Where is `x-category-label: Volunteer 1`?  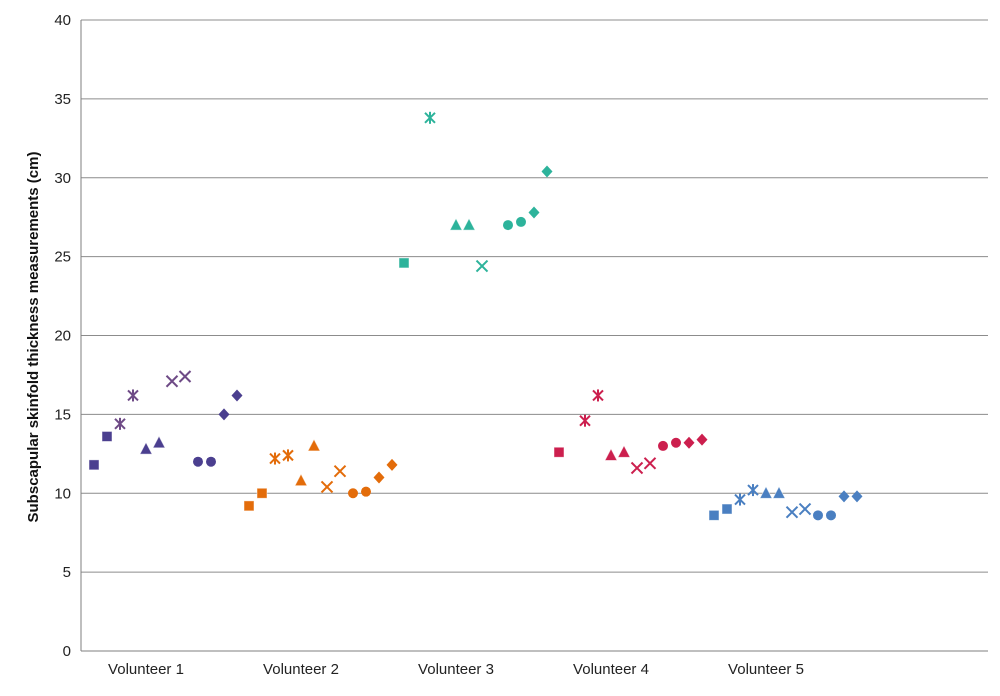 x-category-label: Volunteer 1 is located at coordinates (146, 669).